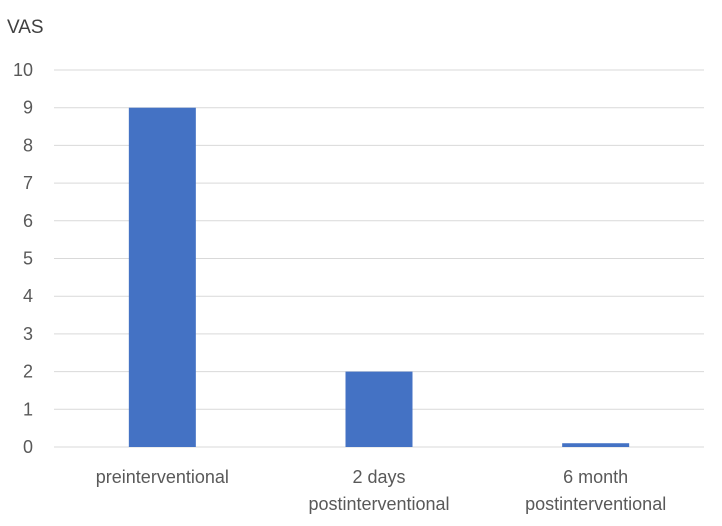 The image size is (722, 526). What do you see at coordinates (28, 108) in the screenshot?
I see `y-tick-label: 9` at bounding box center [28, 108].